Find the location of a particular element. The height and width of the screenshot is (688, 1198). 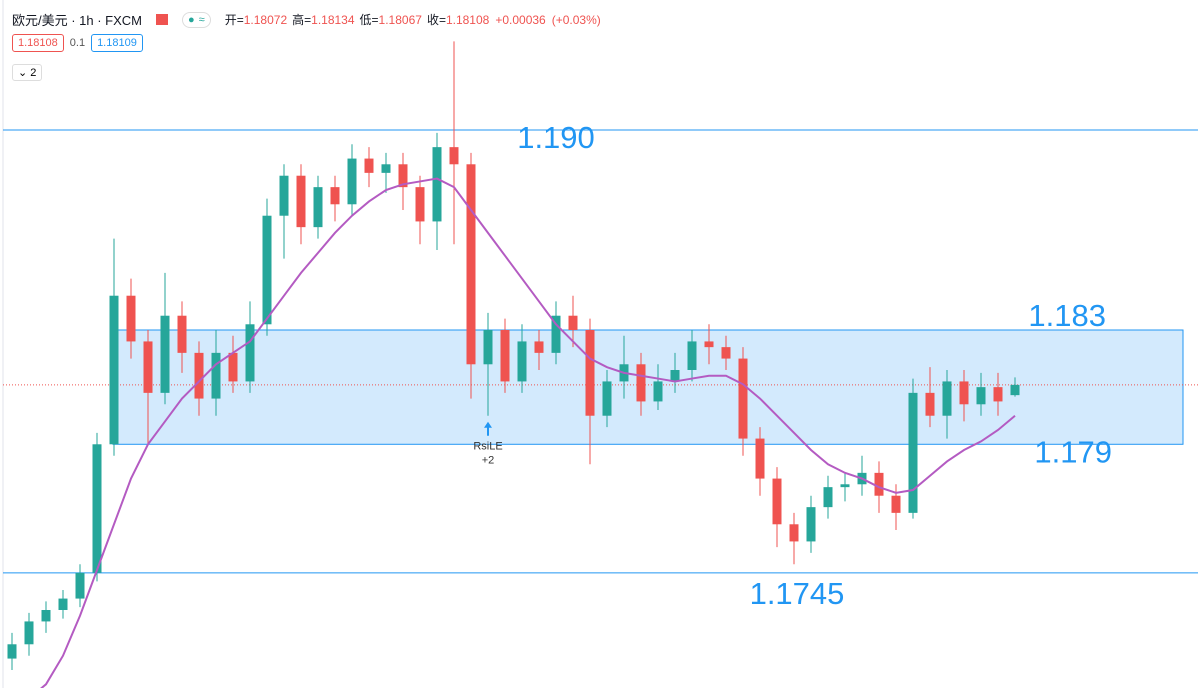

ohlc-field: 收=1.18108 is located at coordinates (458, 19).